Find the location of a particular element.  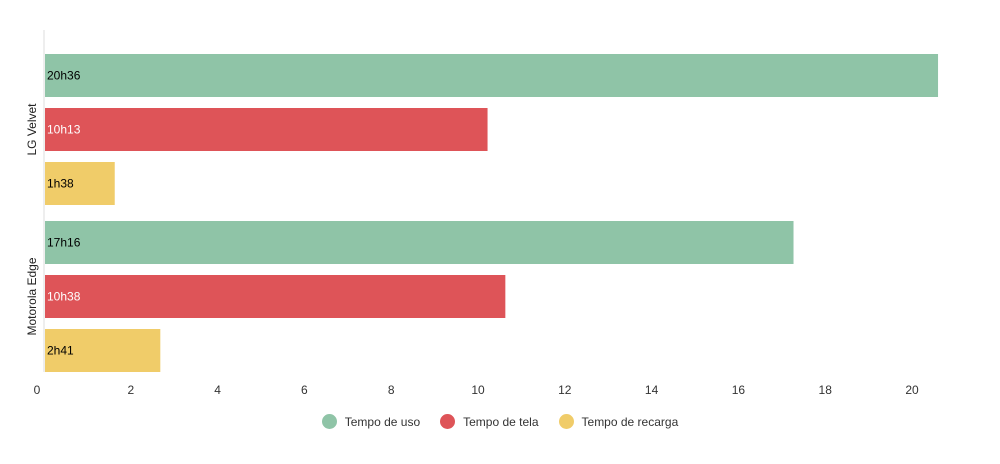

legend-label-uso: Tempo de uso is located at coordinates (382, 421).